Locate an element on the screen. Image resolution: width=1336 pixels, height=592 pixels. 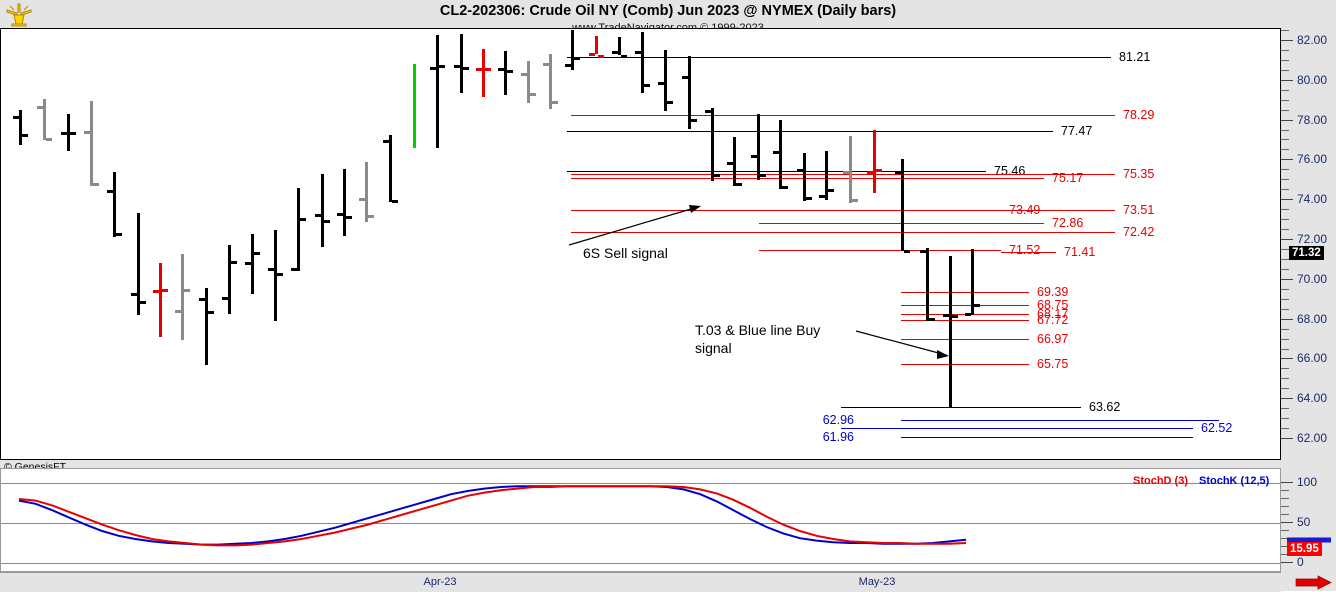
stoch-d-legend: StochD (3) is located at coordinates (1160, 481).